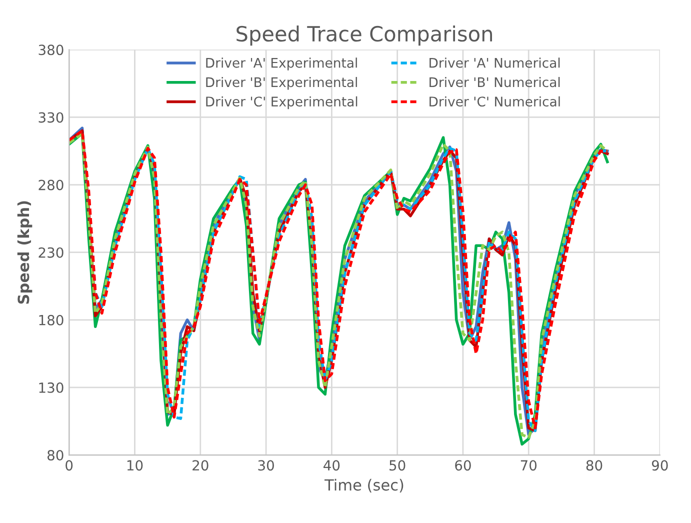 Image resolution: width=691 pixels, height=523 pixels. Describe the element at coordinates (200, 465) in the screenshot. I see `x-tick-label: 20` at that location.